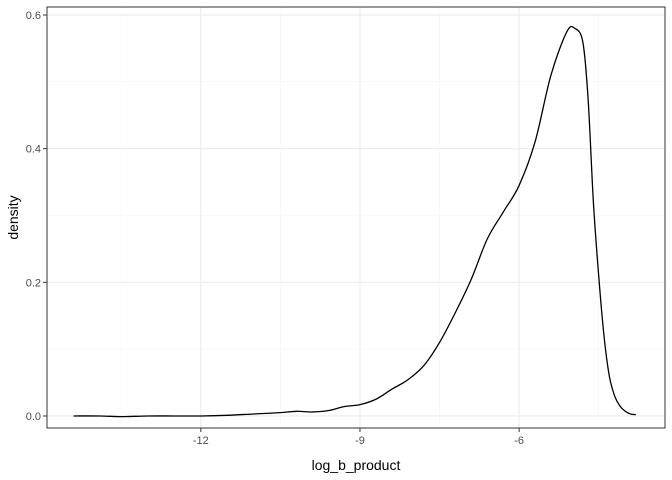  Describe the element at coordinates (519, 441) in the screenshot. I see `x-tick-label: -6` at that location.